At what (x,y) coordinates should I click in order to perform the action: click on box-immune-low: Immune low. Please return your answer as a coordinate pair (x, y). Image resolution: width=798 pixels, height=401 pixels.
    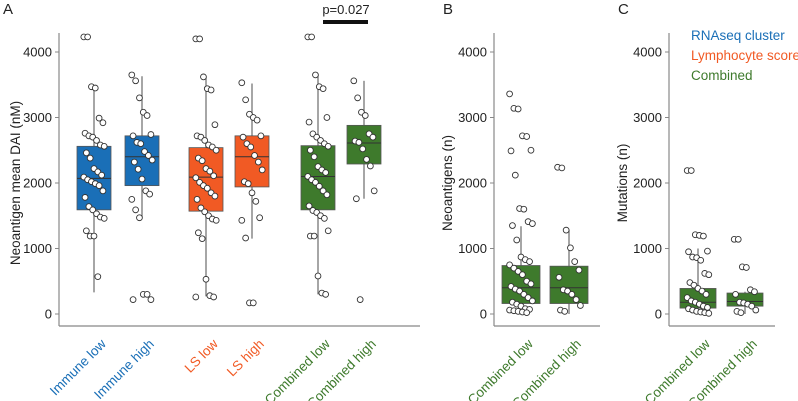
    Looking at the image, I should click on (79, 215).